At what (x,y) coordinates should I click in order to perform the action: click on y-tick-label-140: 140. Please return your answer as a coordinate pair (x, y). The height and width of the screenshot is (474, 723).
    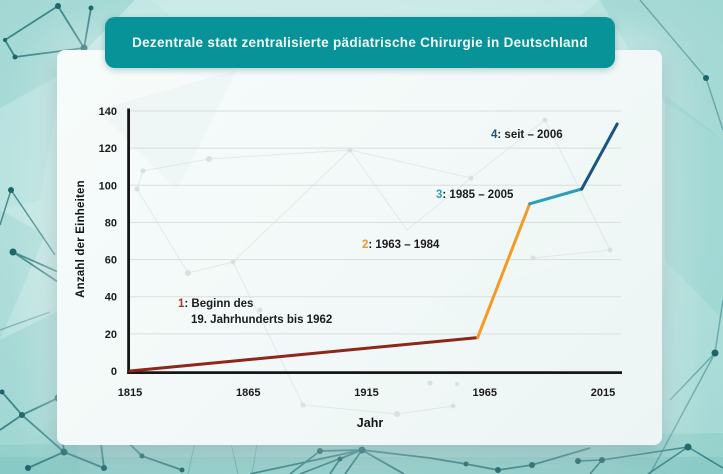
    Looking at the image, I should click on (108, 112).